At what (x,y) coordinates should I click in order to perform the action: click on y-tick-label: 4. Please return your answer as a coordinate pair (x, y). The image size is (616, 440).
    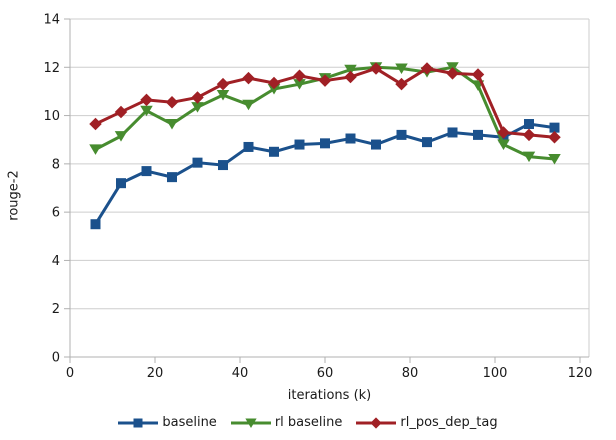
    Looking at the image, I should click on (56, 261).